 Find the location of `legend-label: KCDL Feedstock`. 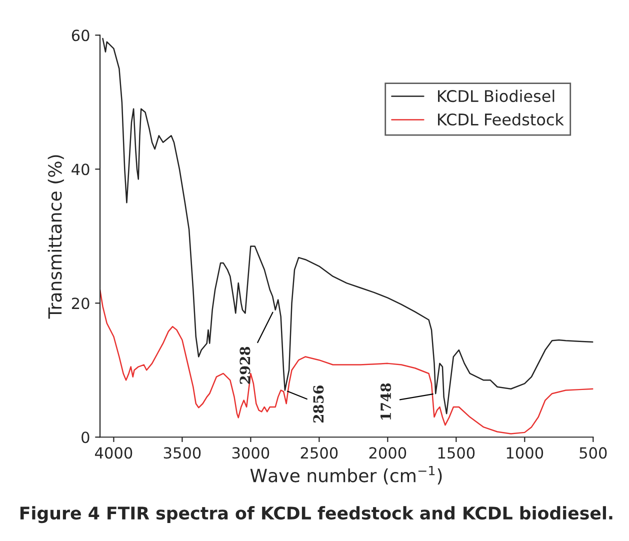

legend-label: KCDL Feedstock is located at coordinates (501, 119).